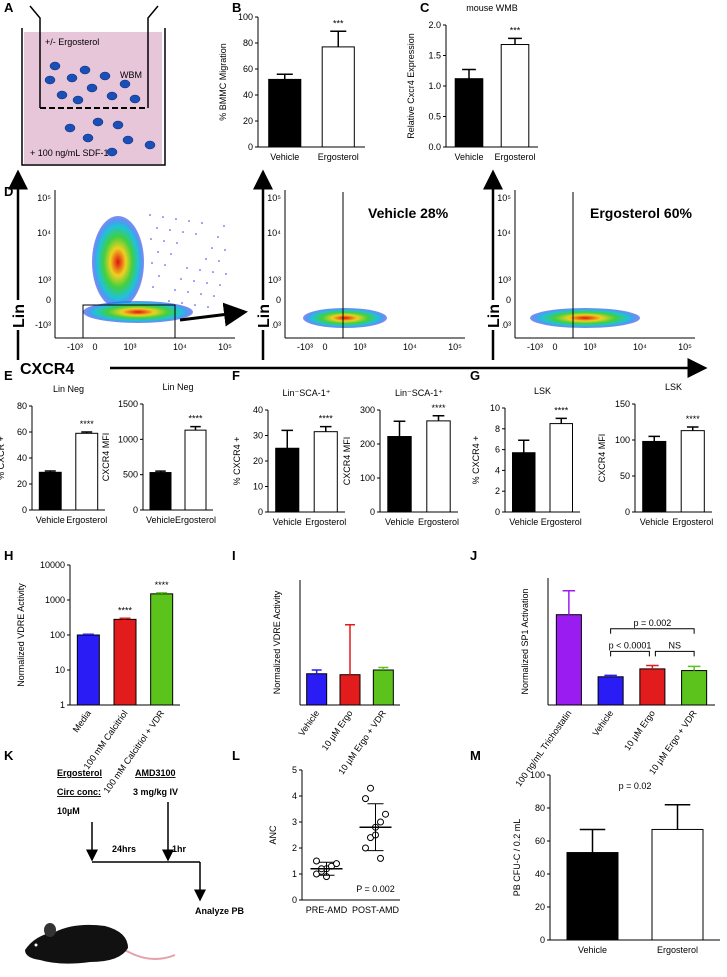  What do you see at coordinates (8, 375) in the screenshot?
I see `panel-label: E` at bounding box center [8, 375].